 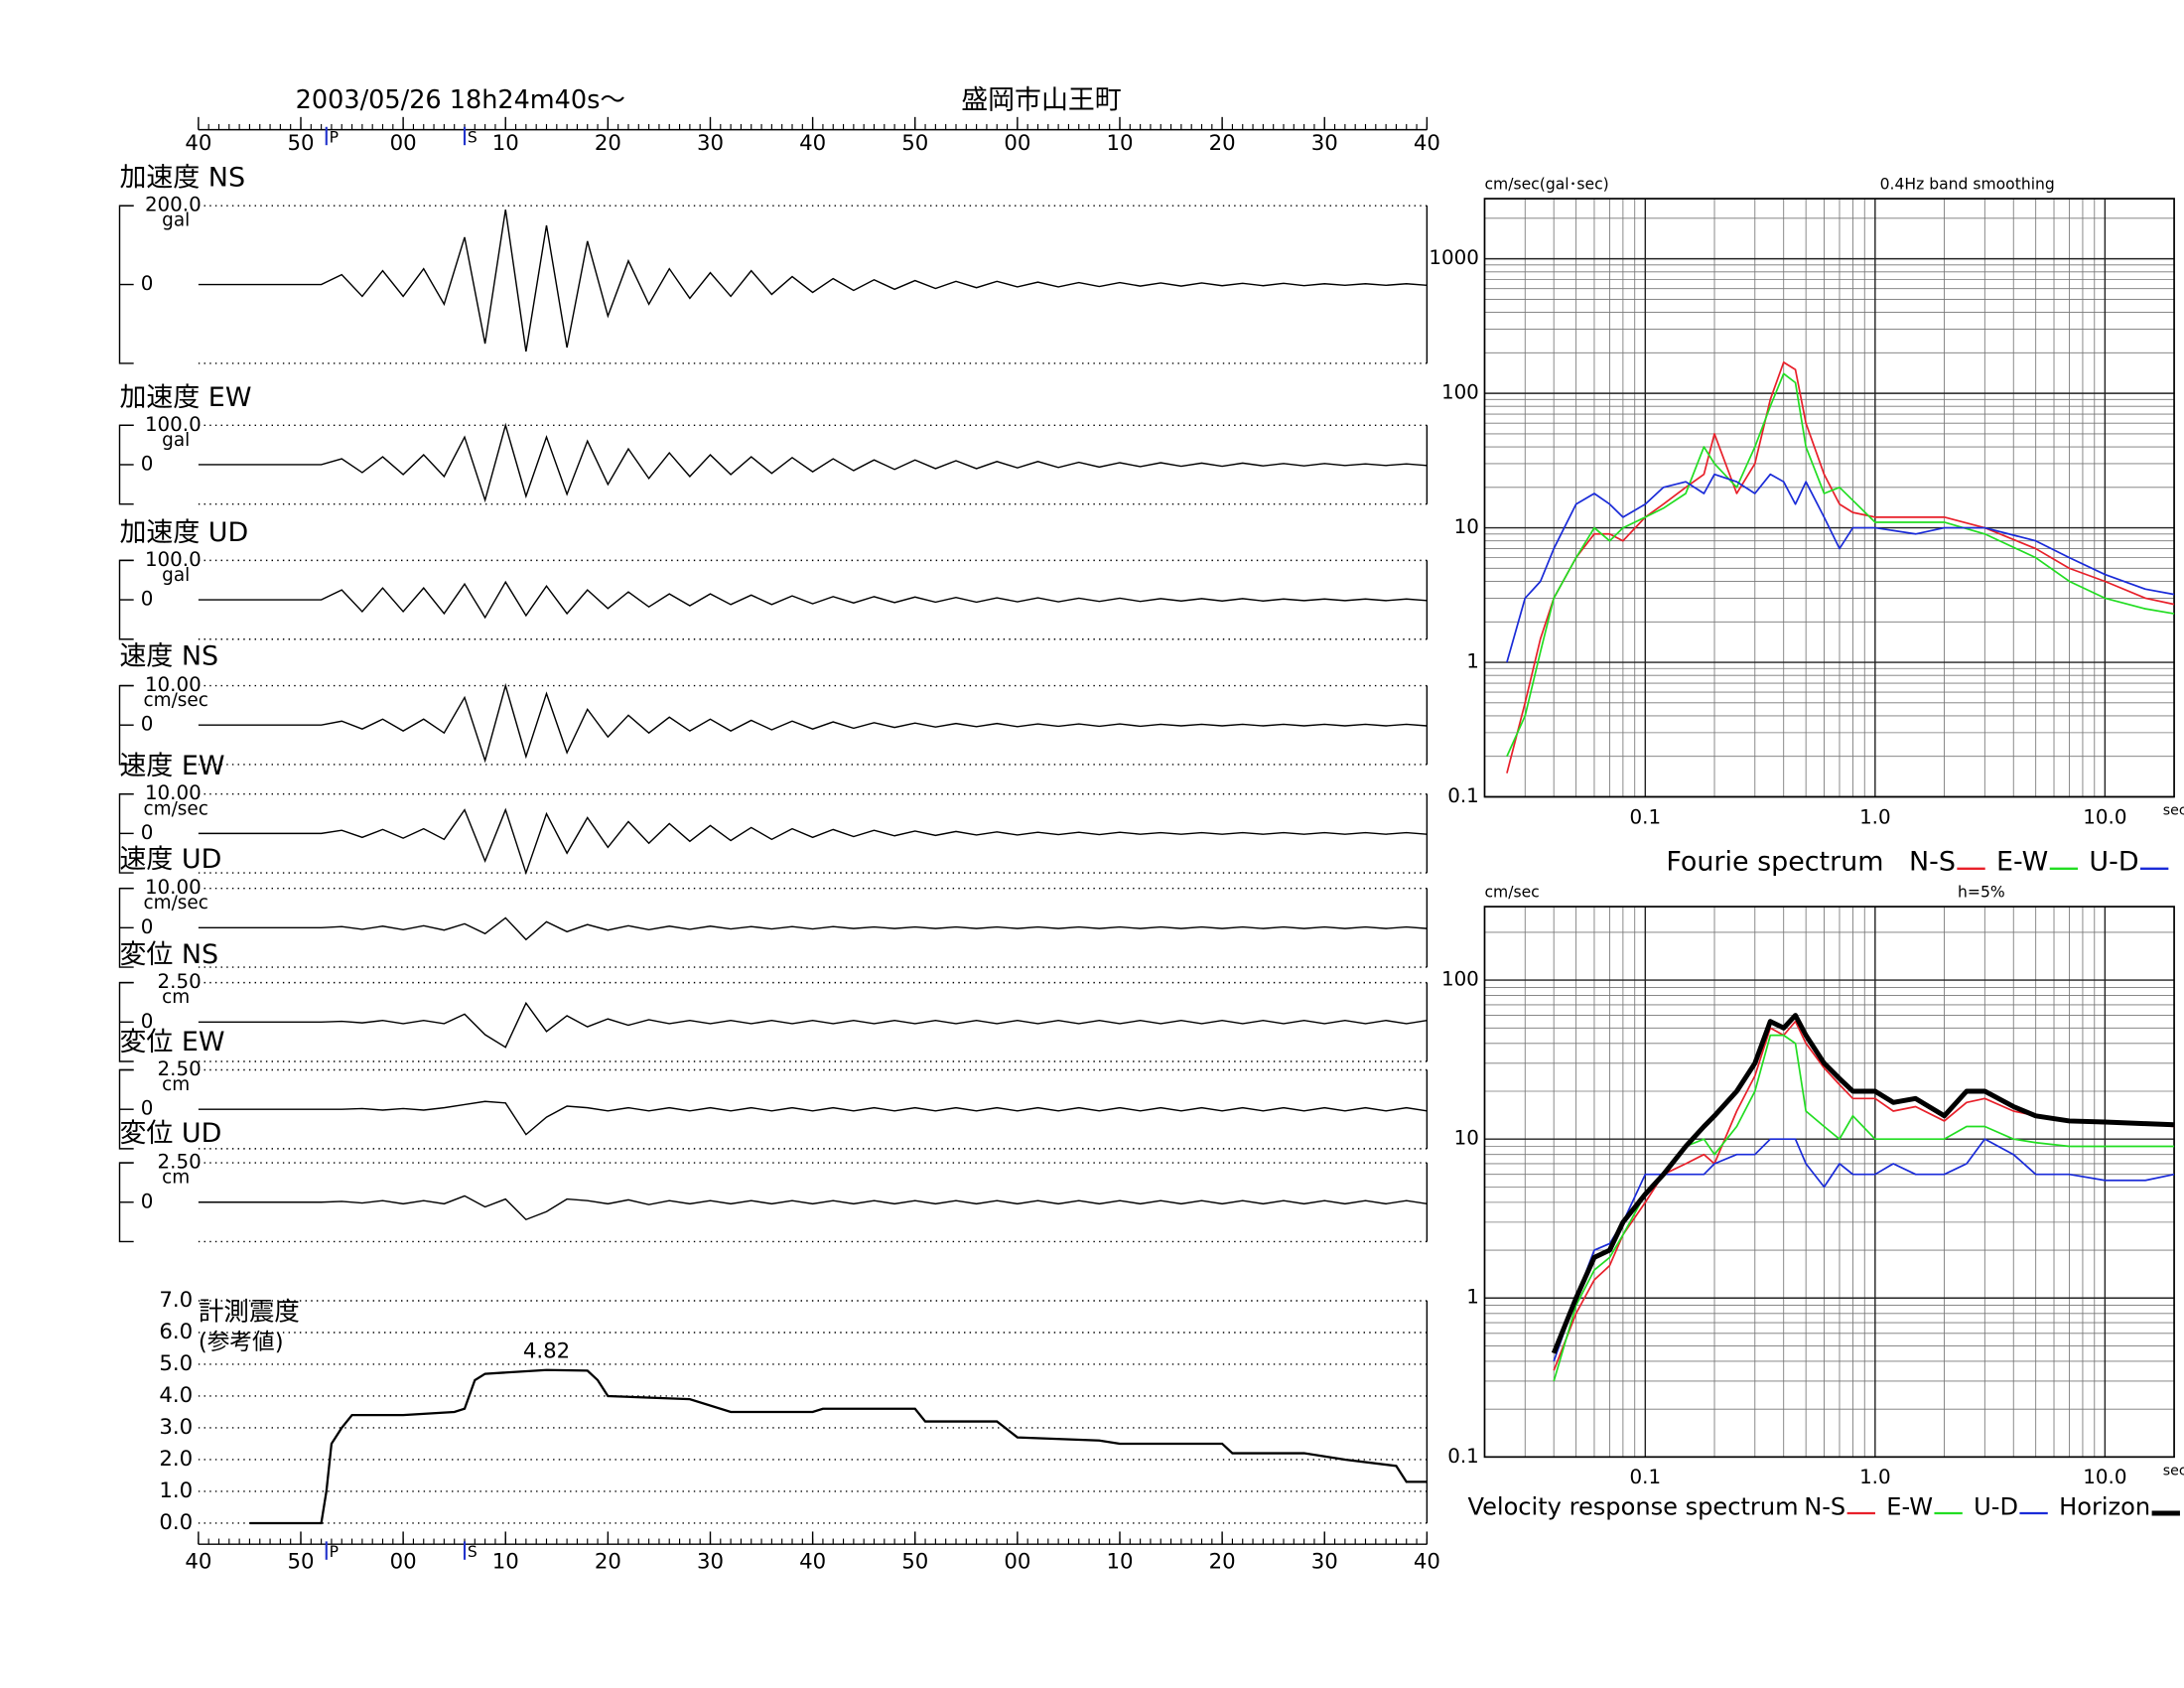 I want to click on y-tick-label: 2.0, so click(x=176, y=1459).